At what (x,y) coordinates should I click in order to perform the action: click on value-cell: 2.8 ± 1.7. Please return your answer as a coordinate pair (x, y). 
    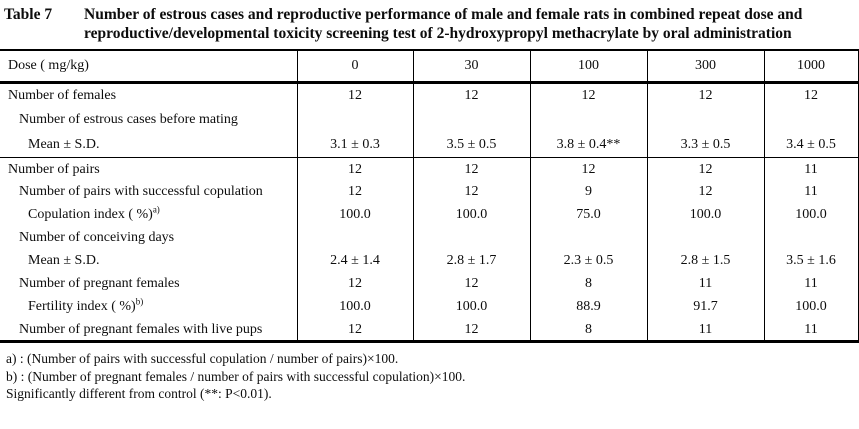
    Looking at the image, I should click on (472, 261).